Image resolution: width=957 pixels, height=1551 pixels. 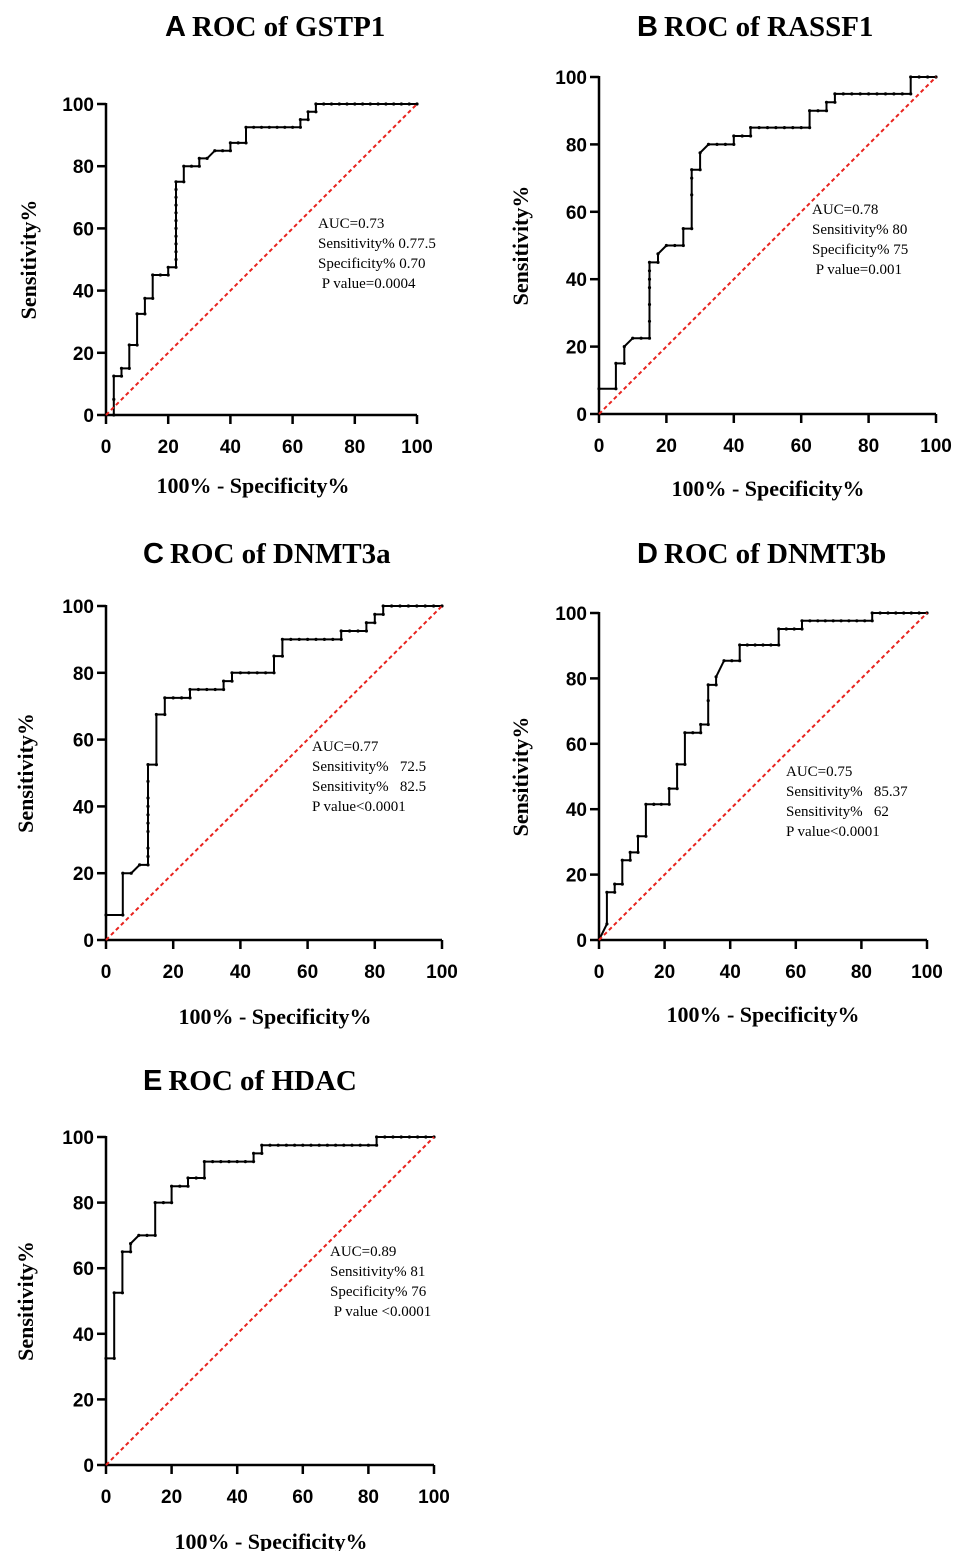 I want to click on panel-title: D ROC of DNMT3b, so click(x=761, y=554).